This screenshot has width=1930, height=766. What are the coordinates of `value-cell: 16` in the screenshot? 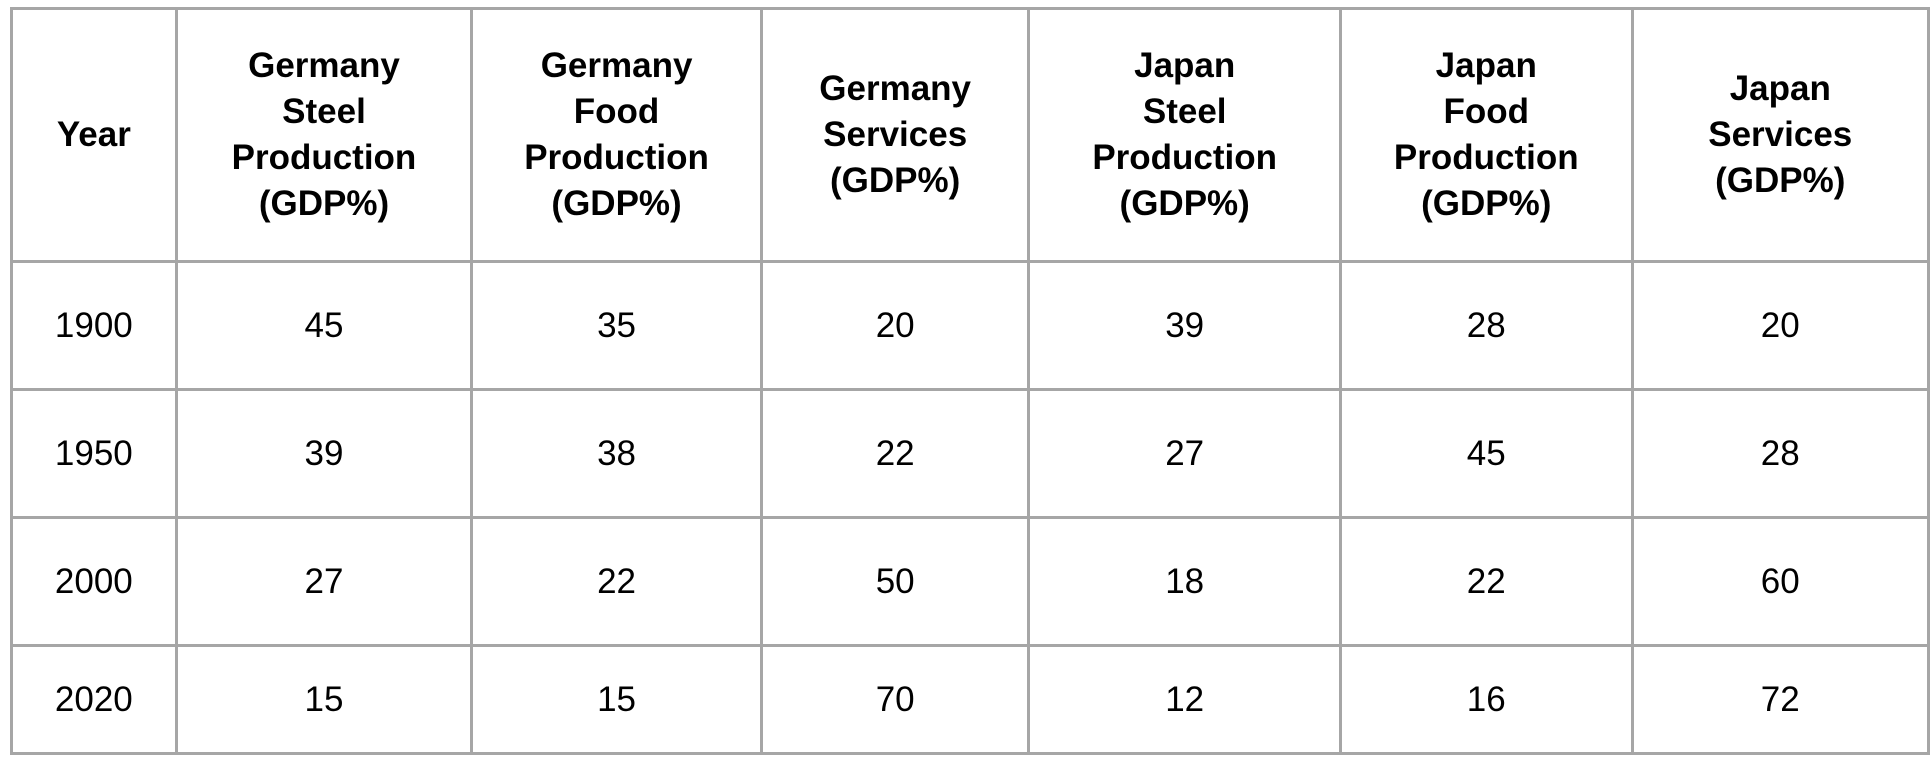 It's located at (1486, 699).